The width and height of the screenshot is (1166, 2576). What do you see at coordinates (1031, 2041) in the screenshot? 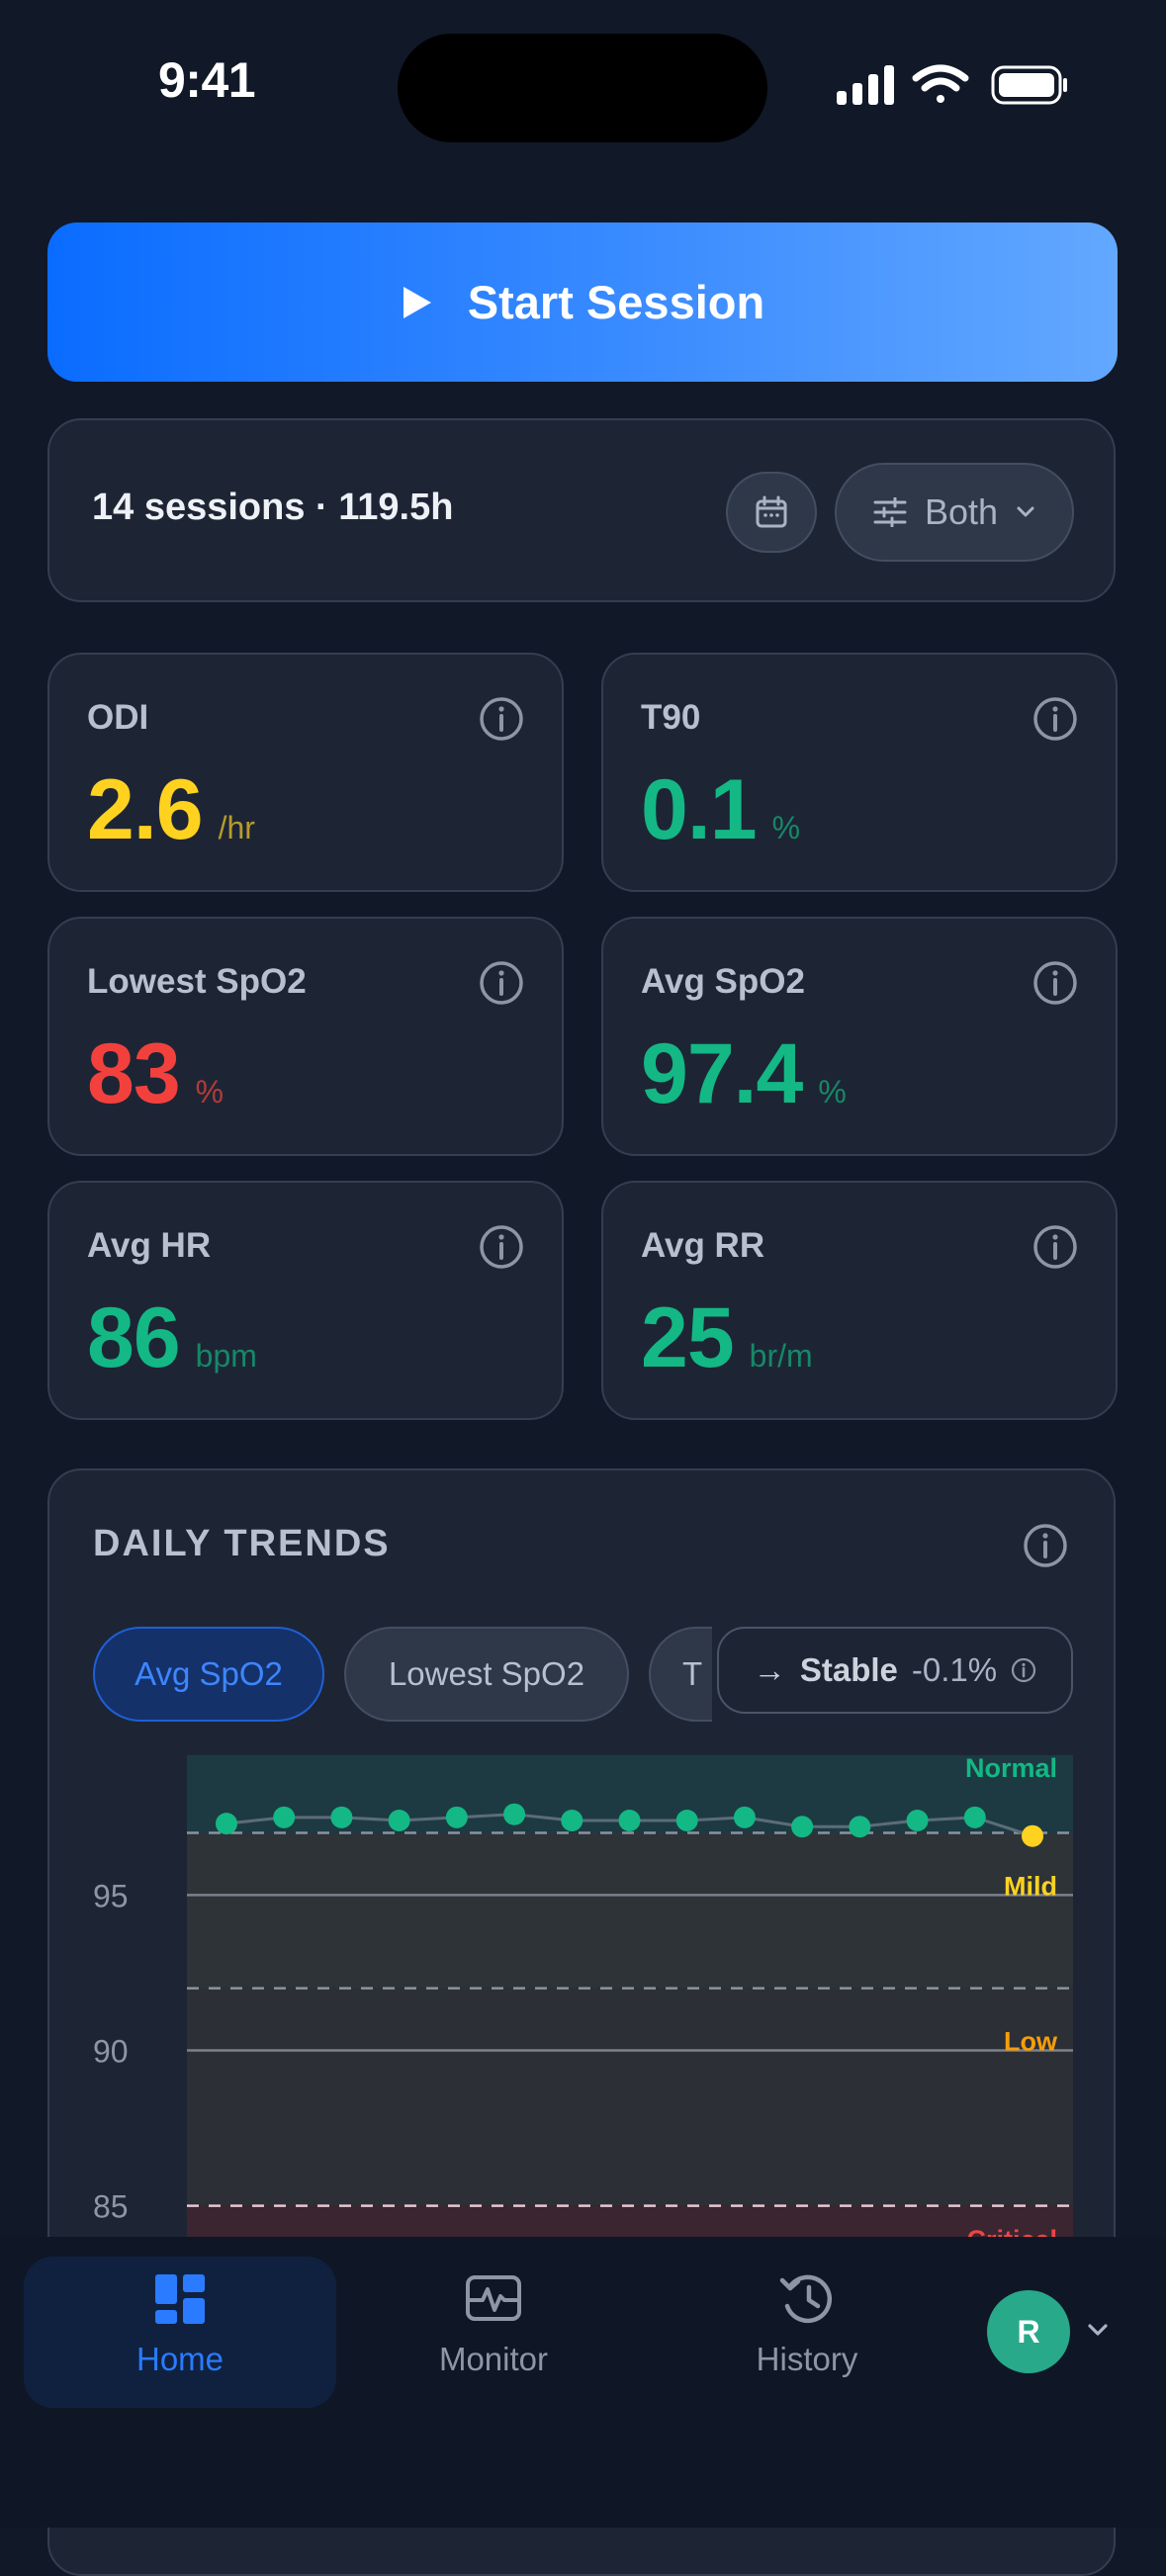
I see `zone-label-low: Low` at bounding box center [1031, 2041].